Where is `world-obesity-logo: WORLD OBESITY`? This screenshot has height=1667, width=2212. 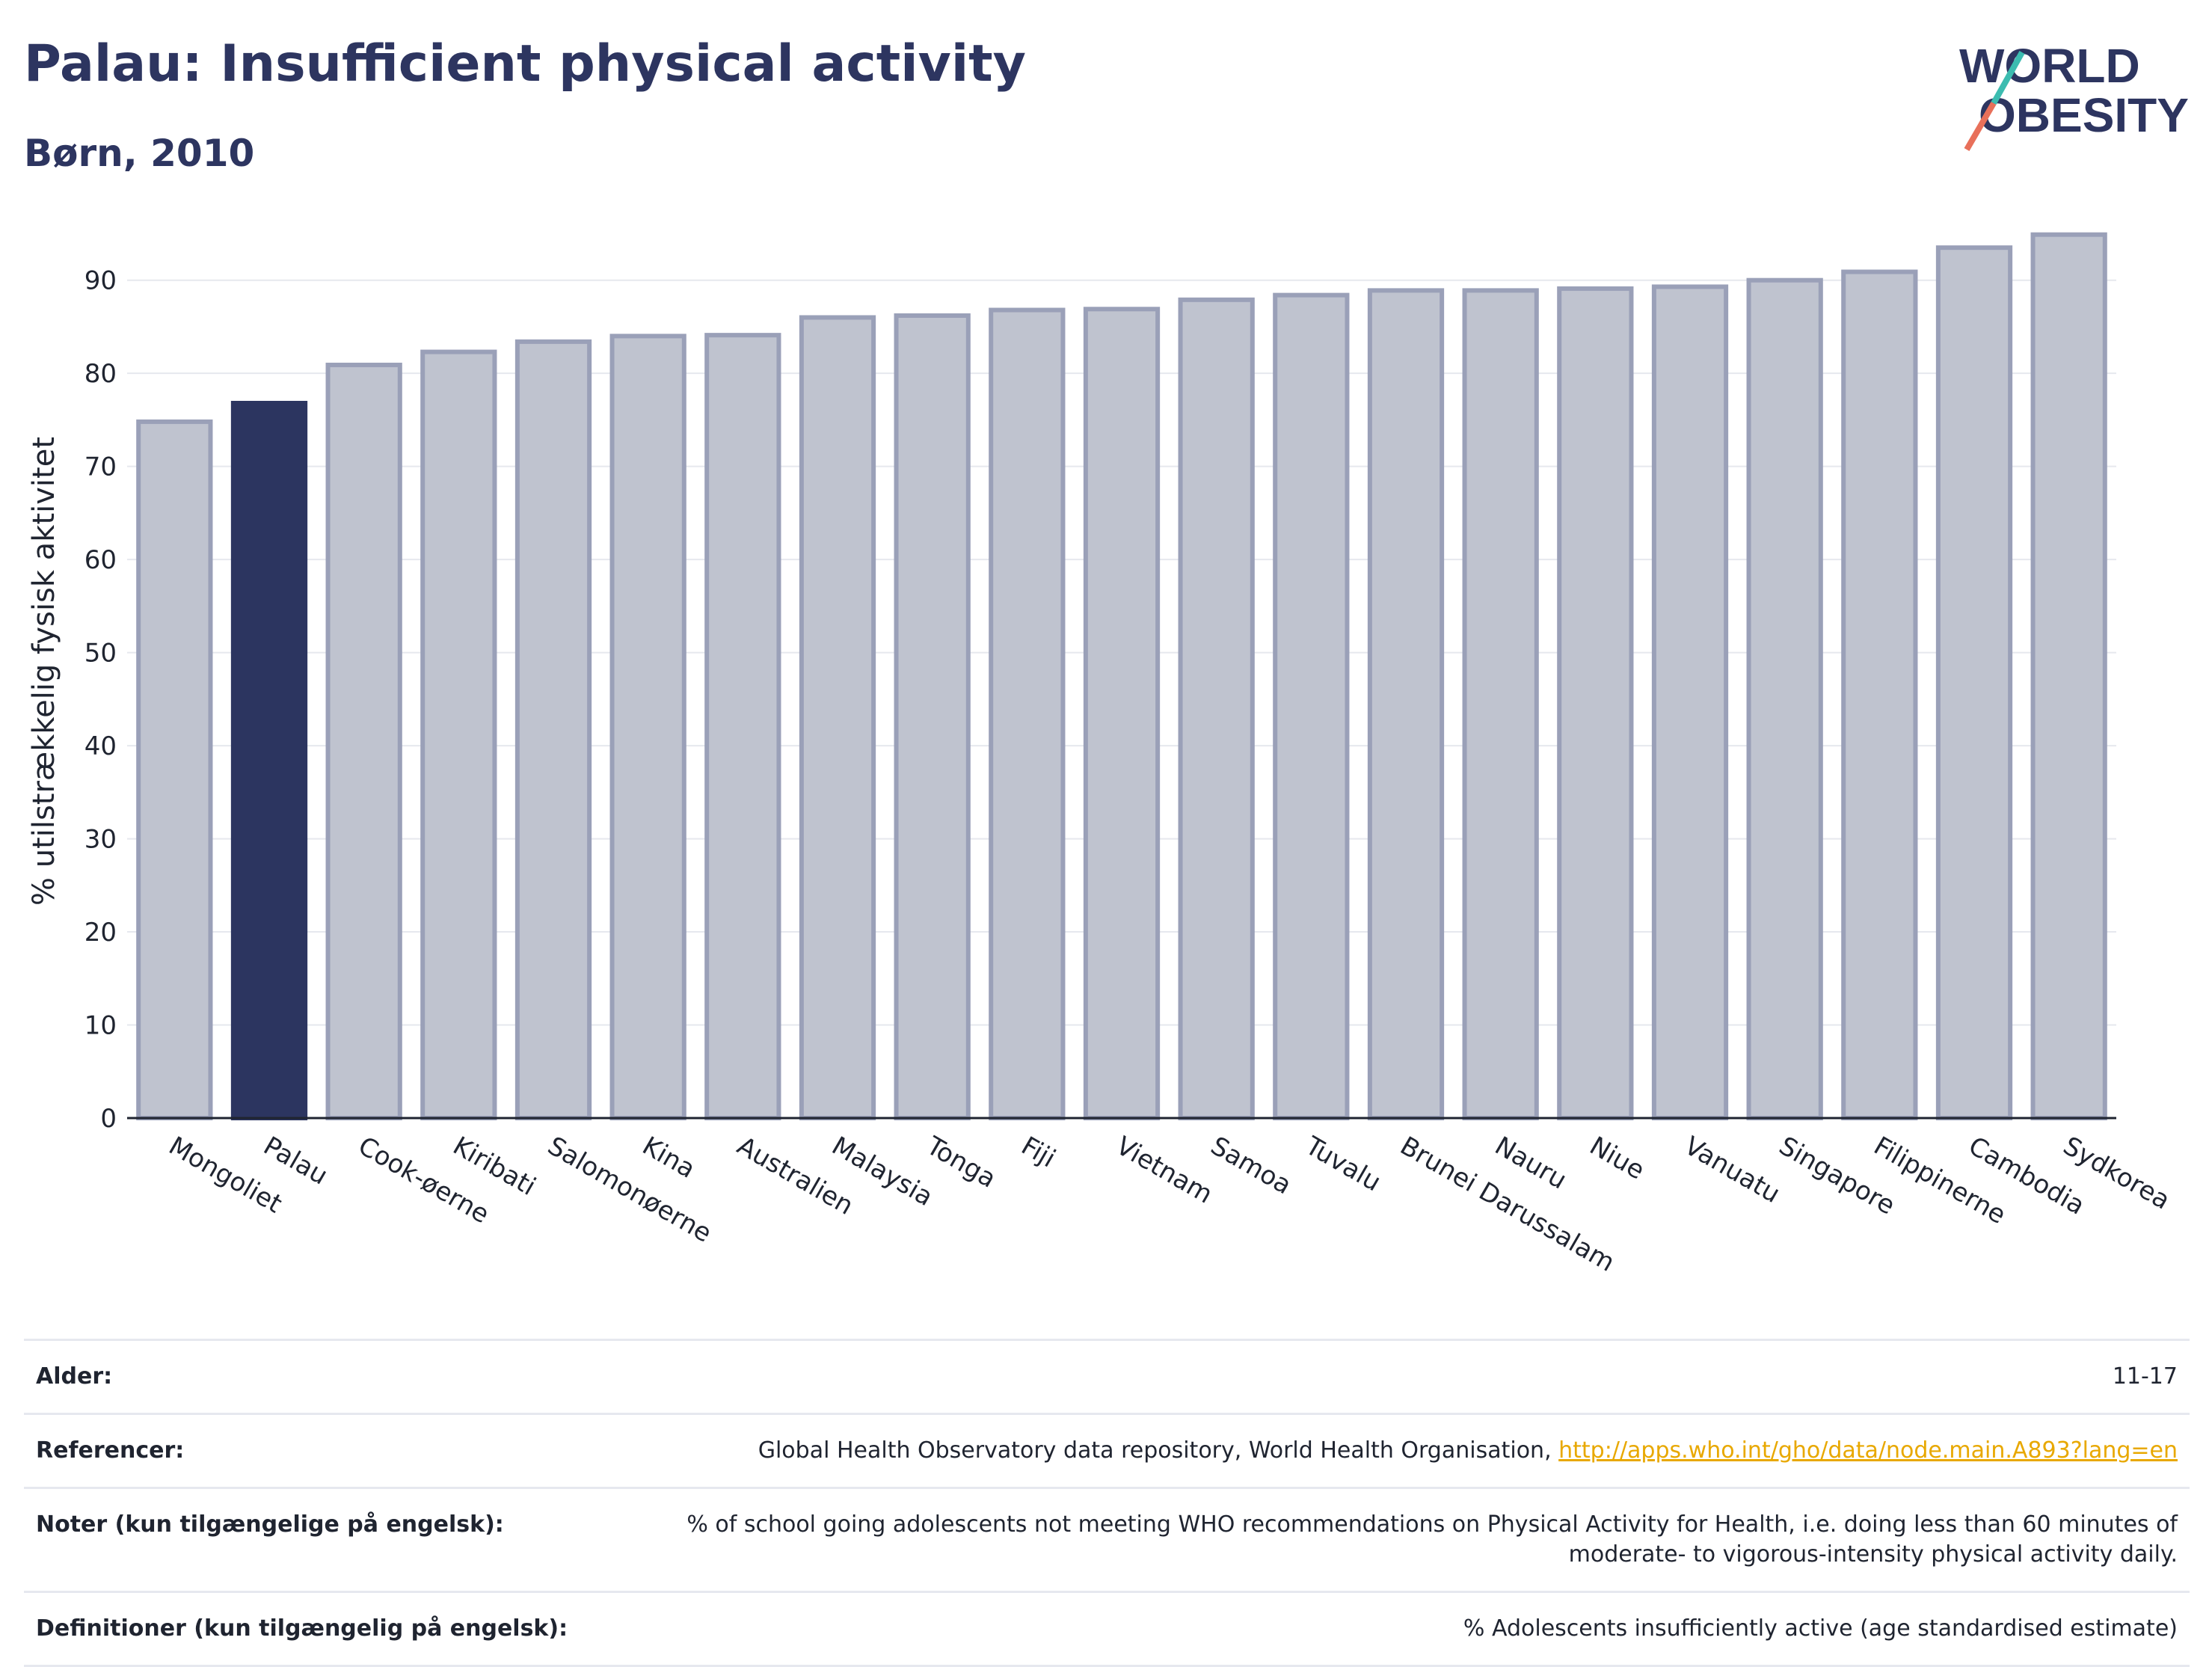
world-obesity-logo: WORLD OBESITY is located at coordinates (2074, 95).